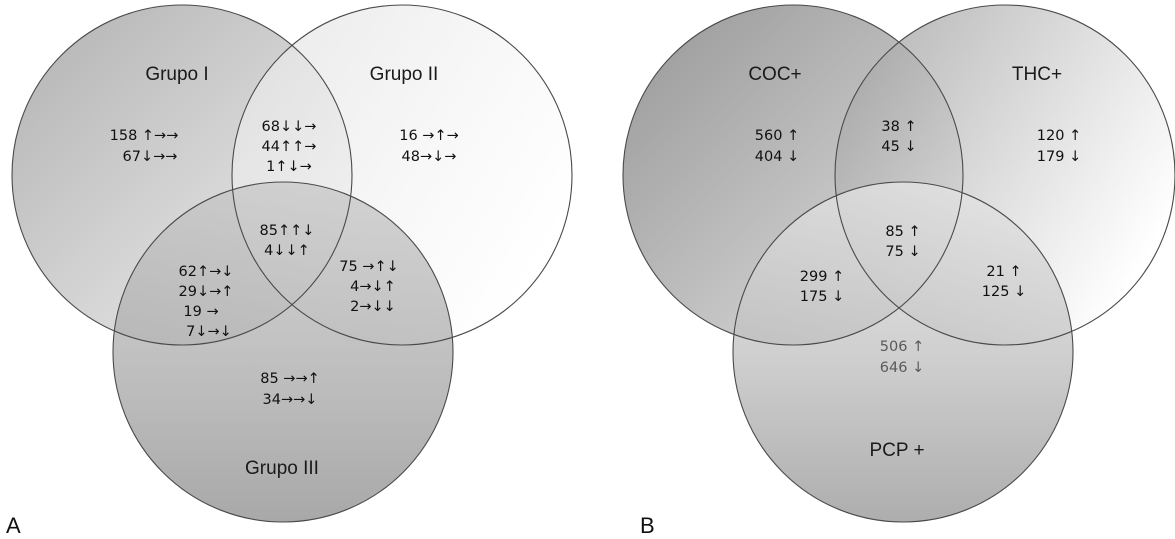  Describe the element at coordinates (429, 157) in the screenshot. I see `region-count-line: 48→↓→` at that location.